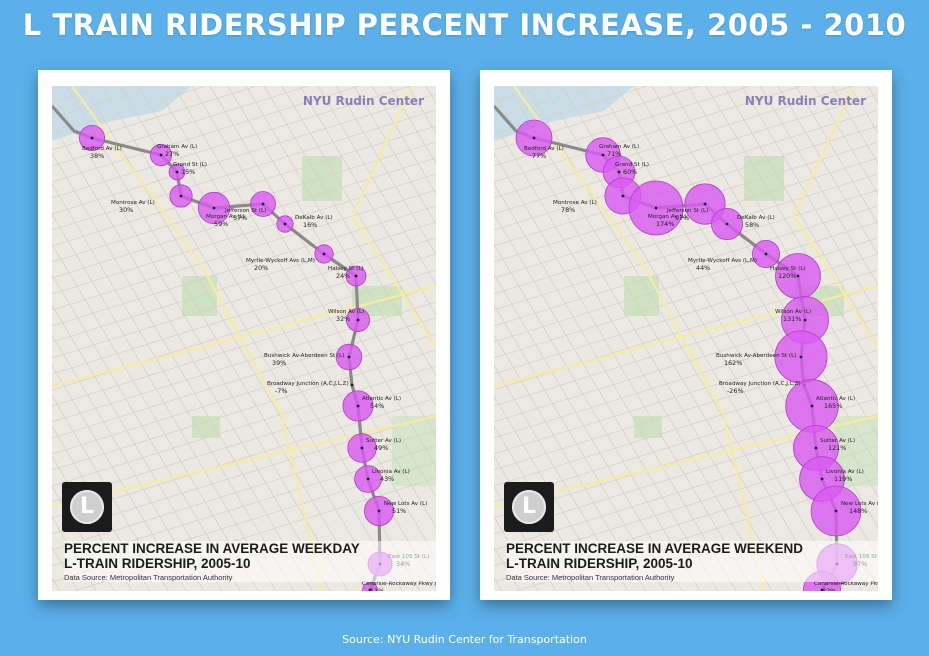  What do you see at coordinates (281, 391) in the screenshot?
I see `station-value: -7%` at bounding box center [281, 391].